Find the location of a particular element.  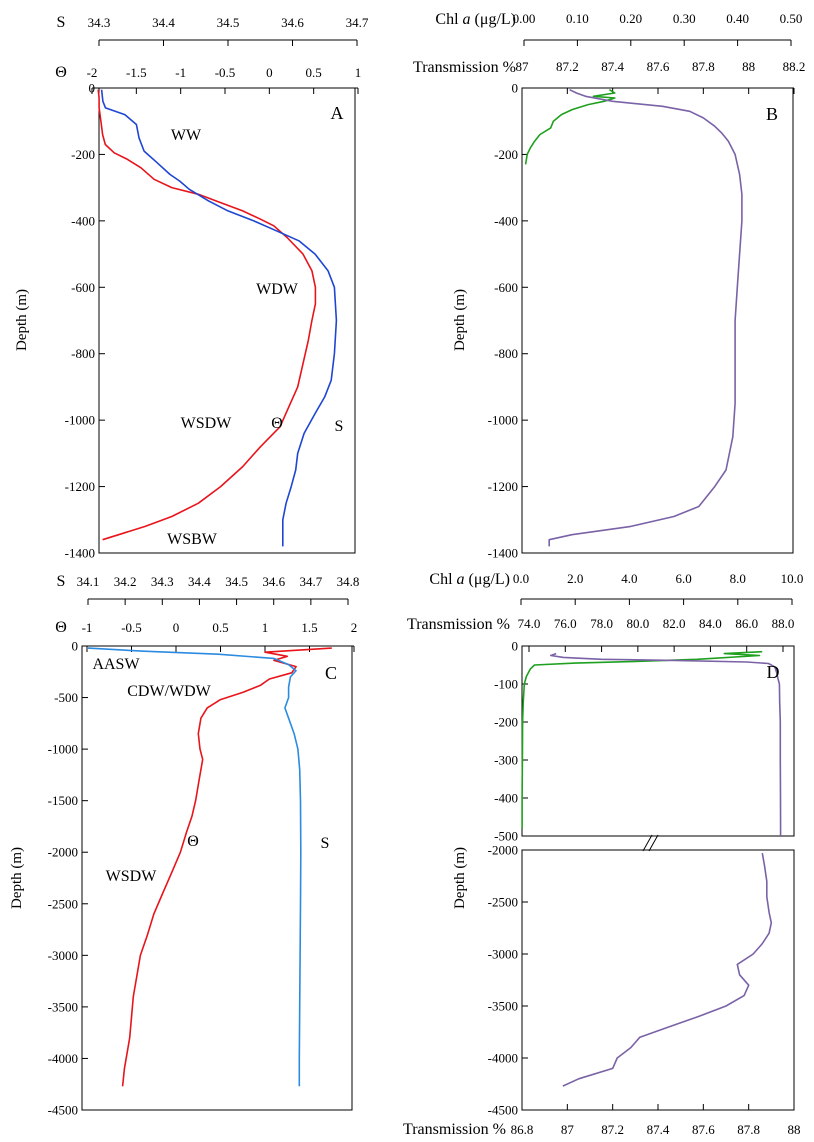

tick-label: 88 is located at coordinates (748, 66).